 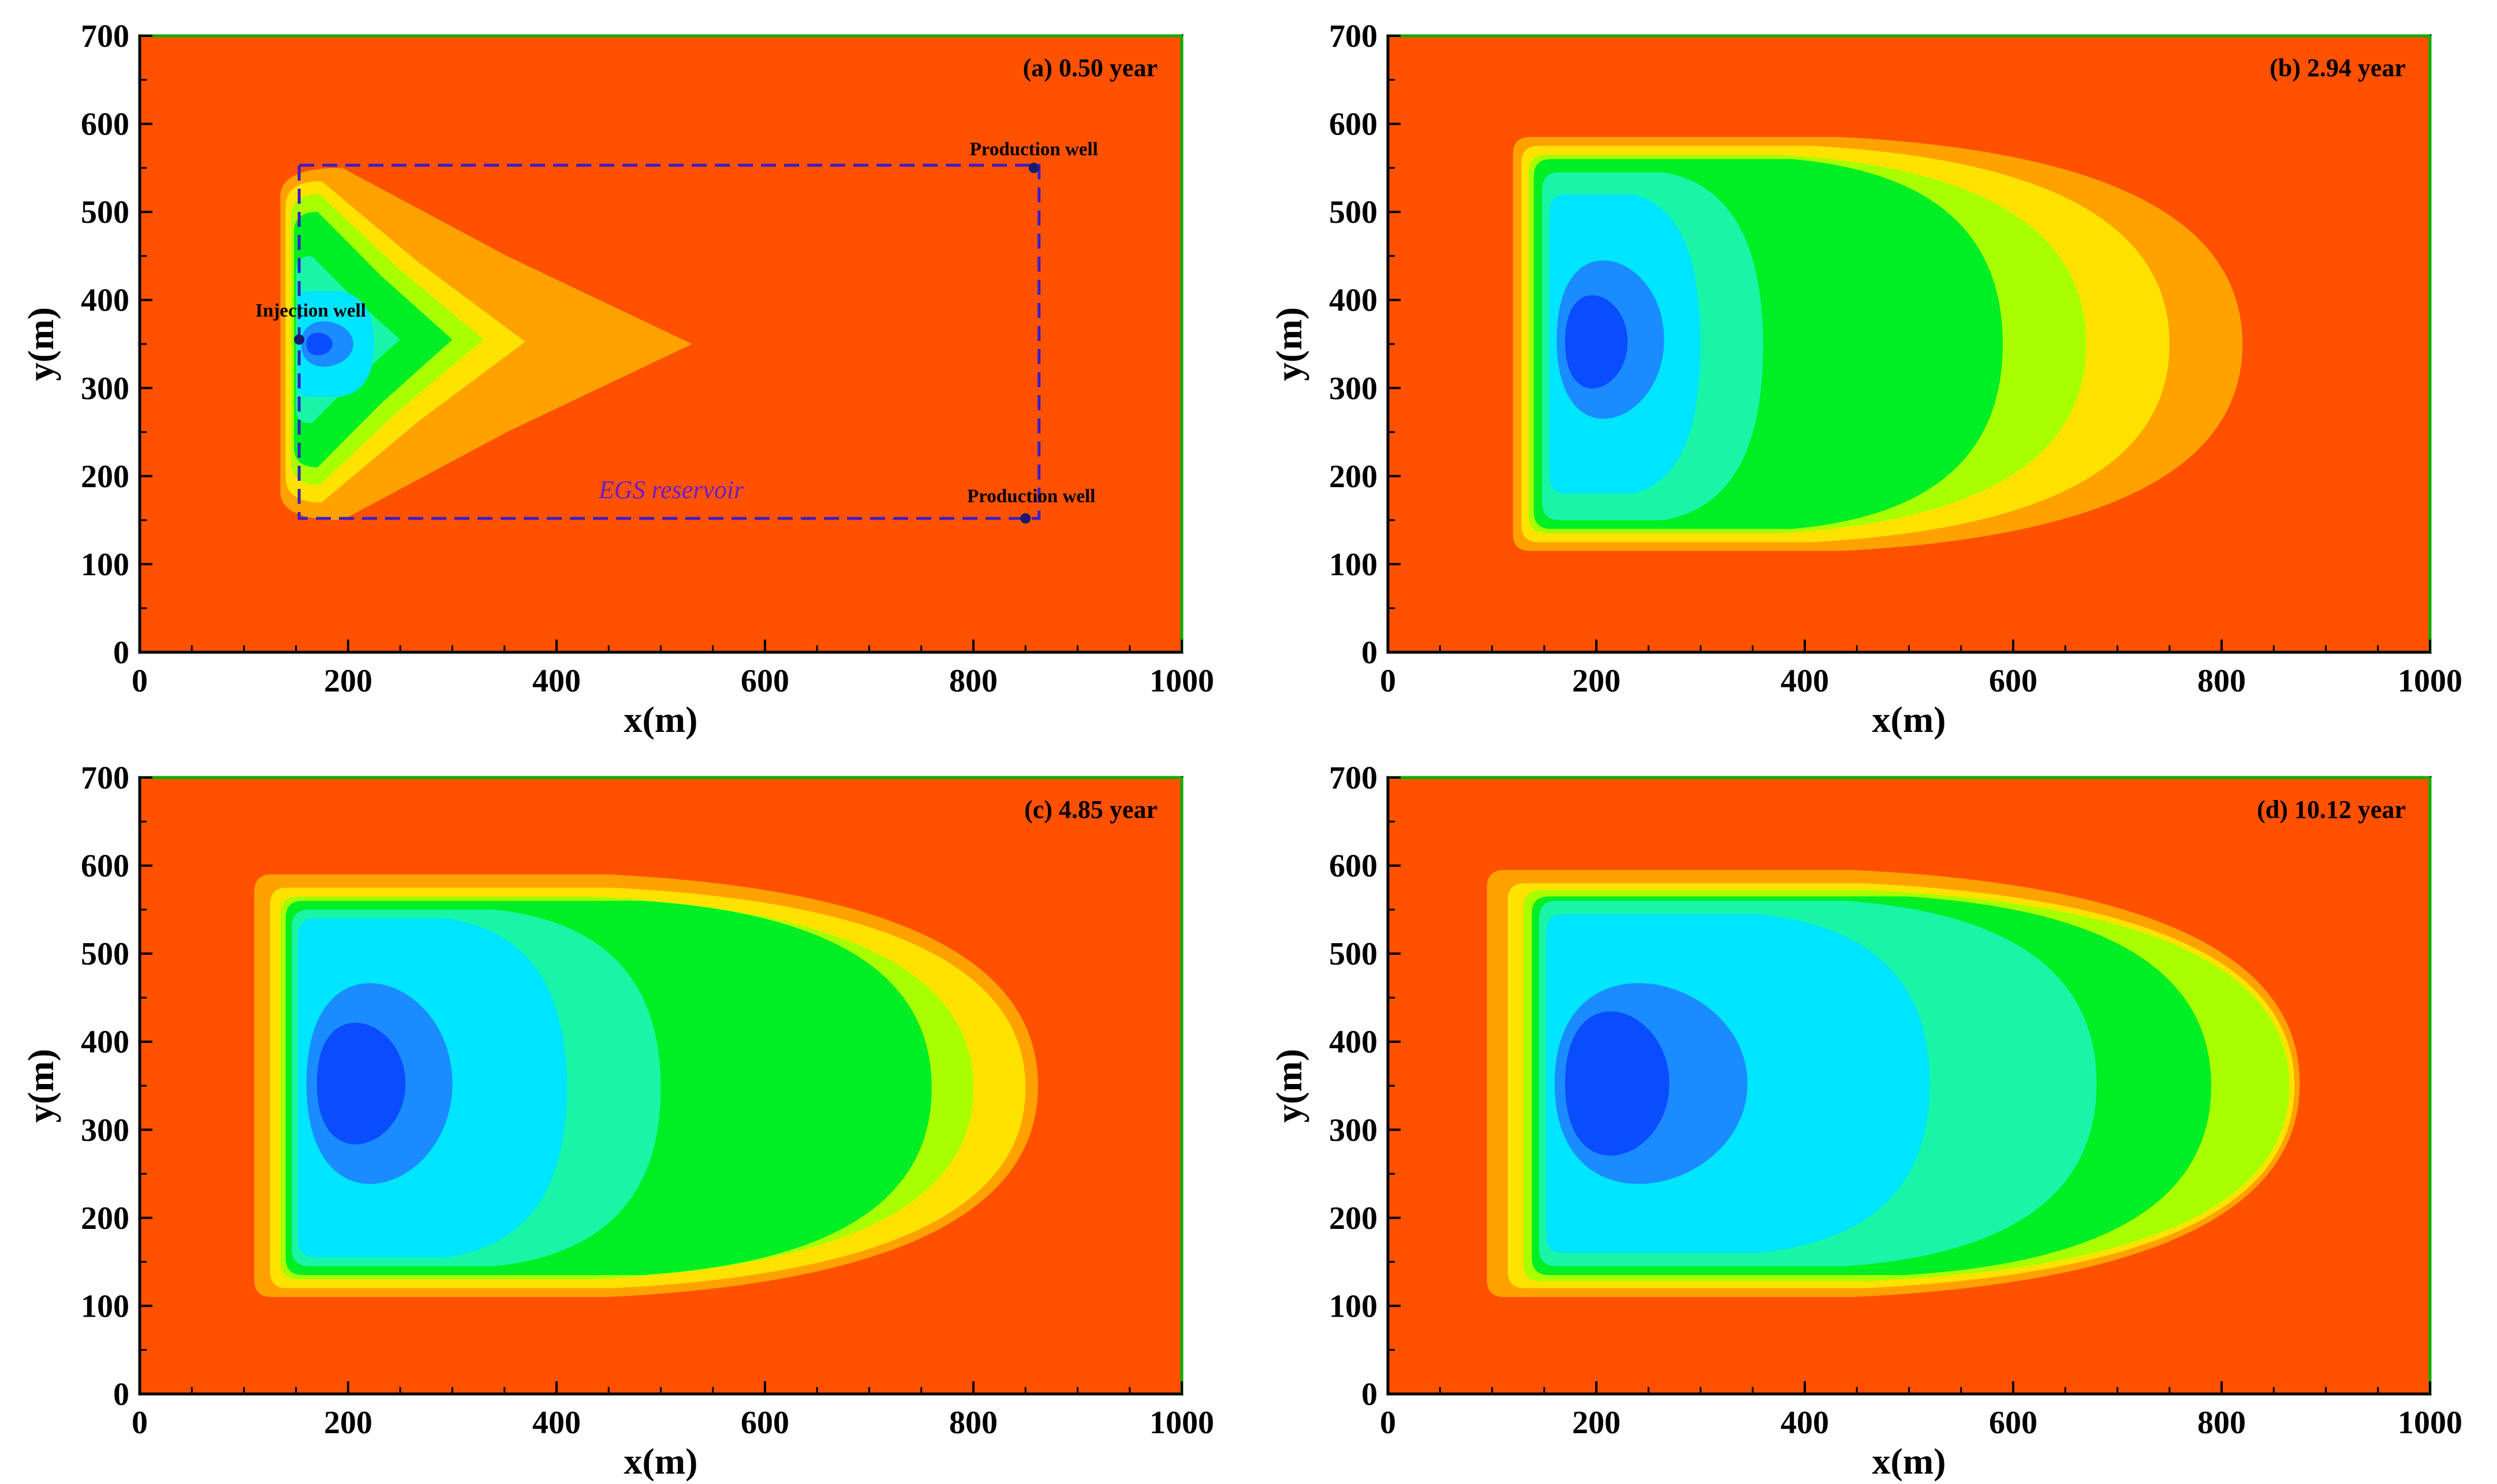 What do you see at coordinates (1091, 810) in the screenshot?
I see `panel-title: (c) 4.85 year` at bounding box center [1091, 810].